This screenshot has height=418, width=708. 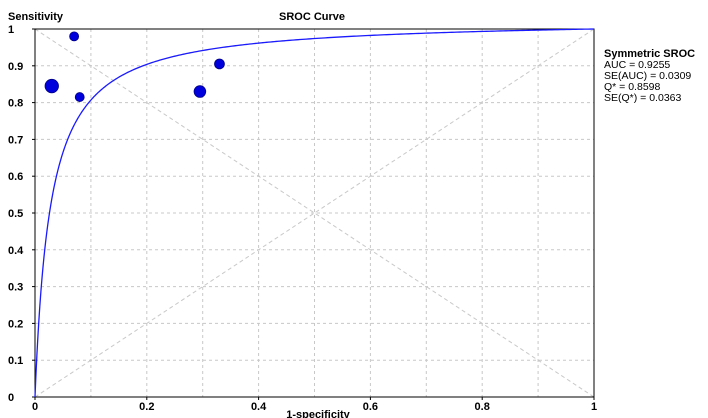 I want to click on y-tick-label: 1, so click(x=11, y=30).